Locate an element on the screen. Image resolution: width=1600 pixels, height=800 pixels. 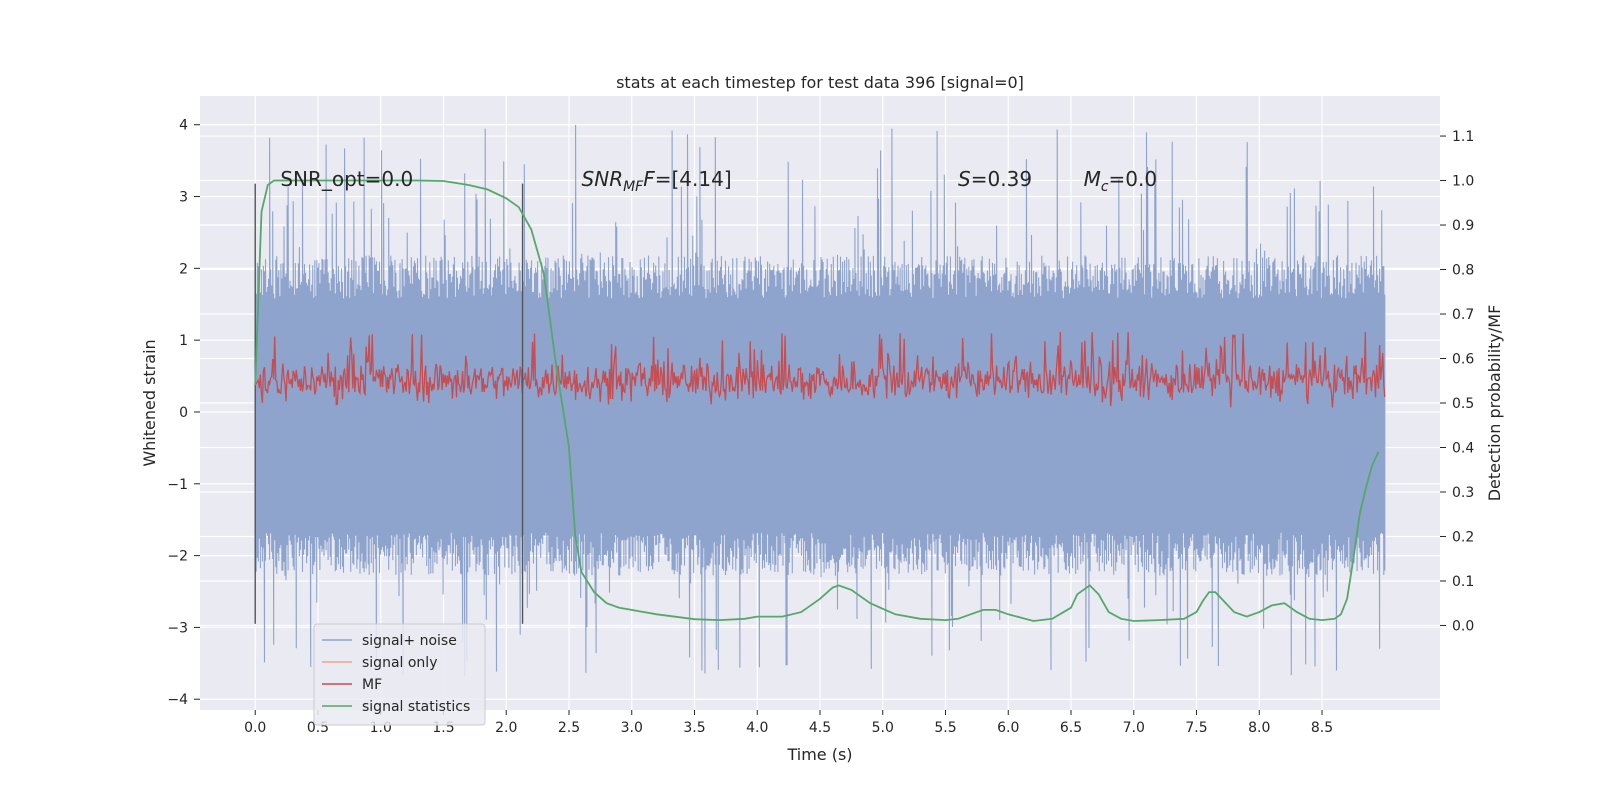
vertical-markers is located at coordinates (389, 403).